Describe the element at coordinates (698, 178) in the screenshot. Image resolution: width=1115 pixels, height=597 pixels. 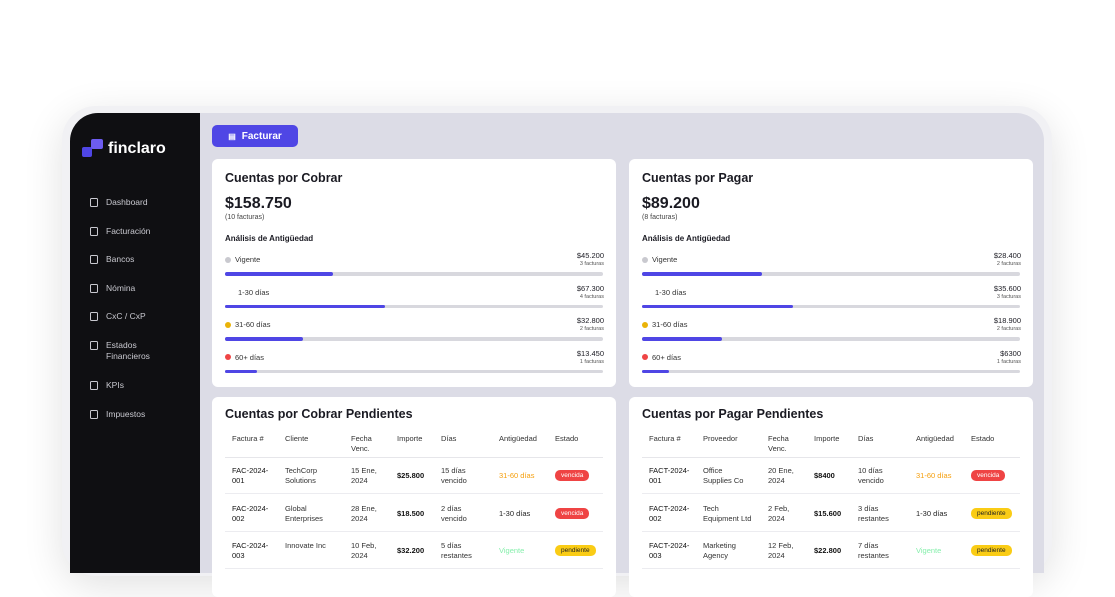
I see `card-title: Cuentas por Pagar` at that location.